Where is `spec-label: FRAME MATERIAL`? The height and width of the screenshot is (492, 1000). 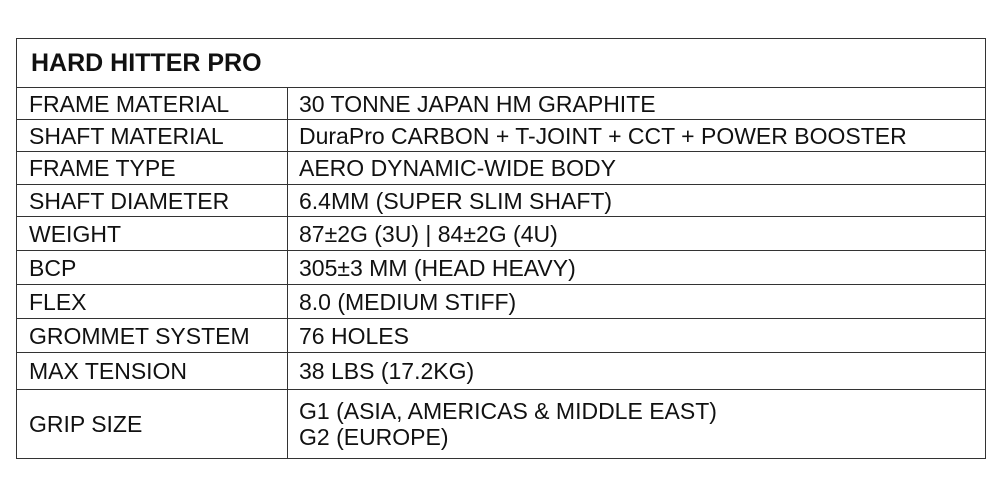
spec-label: FRAME MATERIAL is located at coordinates (152, 103).